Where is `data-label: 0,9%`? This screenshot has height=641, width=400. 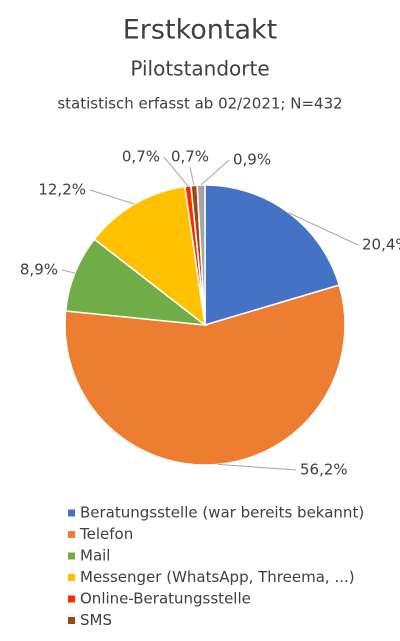
data-label: 0,9% is located at coordinates (252, 160).